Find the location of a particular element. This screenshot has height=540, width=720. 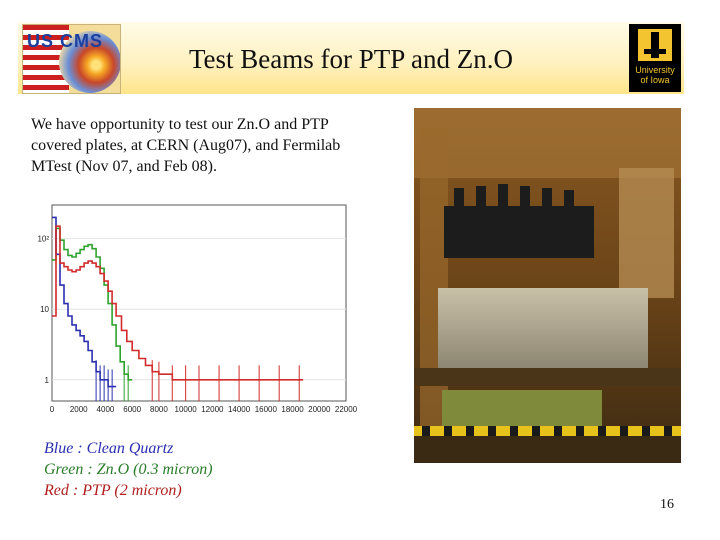

university-of-iowa-logo: University of Iowa is located at coordinates (655, 58).